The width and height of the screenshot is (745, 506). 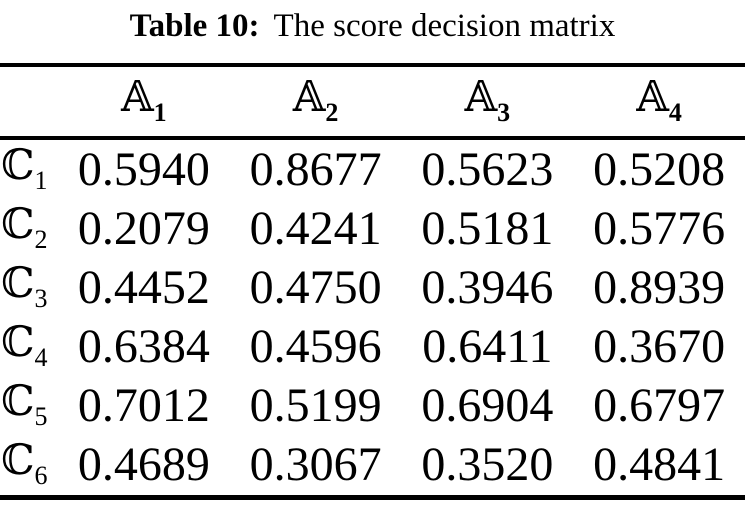 What do you see at coordinates (659, 465) in the screenshot?
I see `cell-value: 0.4841` at bounding box center [659, 465].